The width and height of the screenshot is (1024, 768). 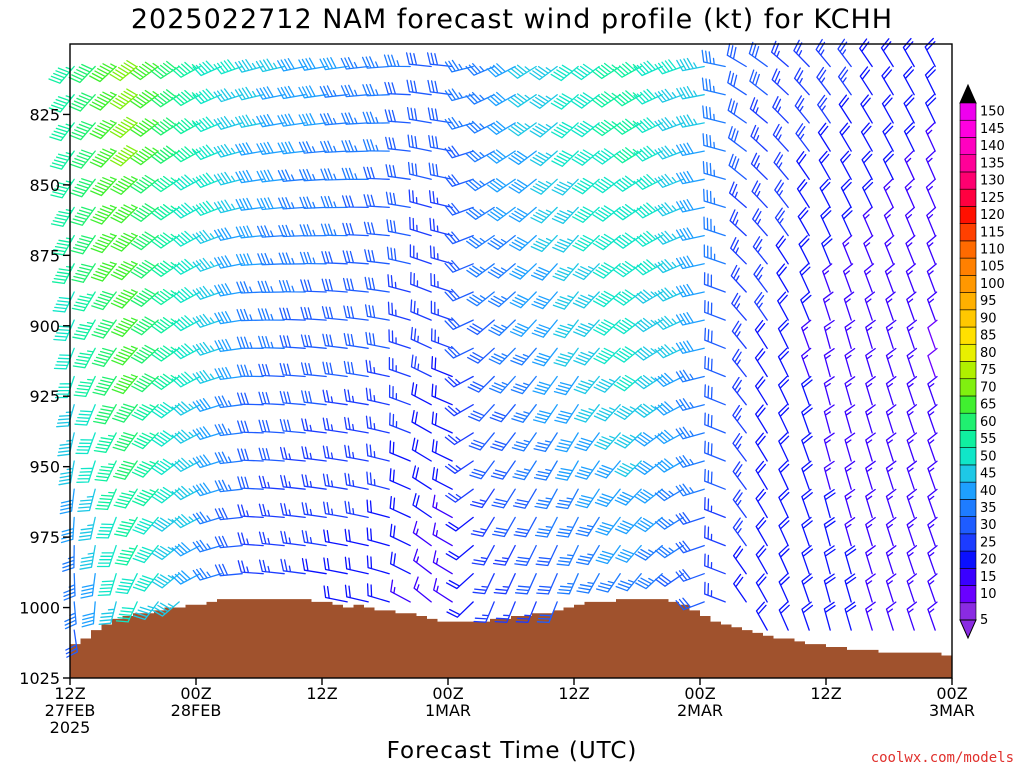 What do you see at coordinates (988, 387) in the screenshot?
I see `colorbar-label: 70` at bounding box center [988, 387].